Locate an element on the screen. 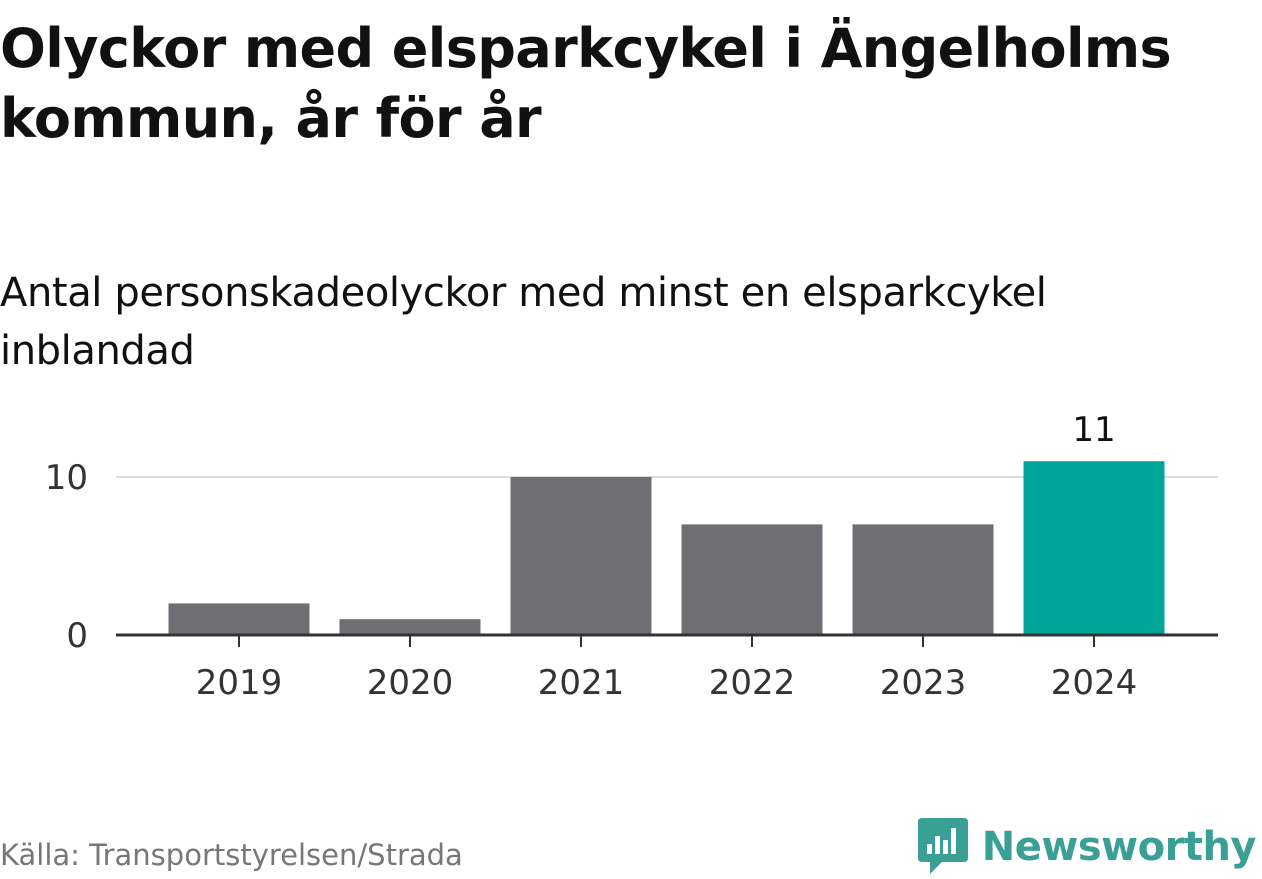 The width and height of the screenshot is (1262, 879). x-tick-label-2022: 2022 is located at coordinates (752, 683).